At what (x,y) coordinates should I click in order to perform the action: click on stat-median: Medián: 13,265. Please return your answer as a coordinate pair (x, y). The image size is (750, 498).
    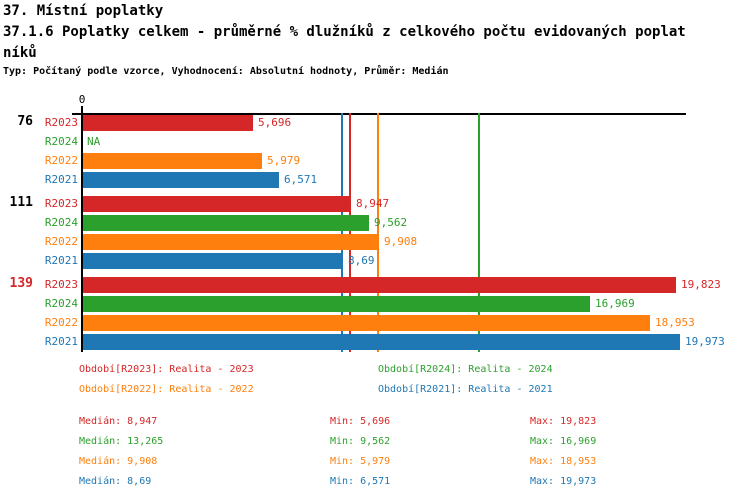
    Looking at the image, I should click on (121, 441).